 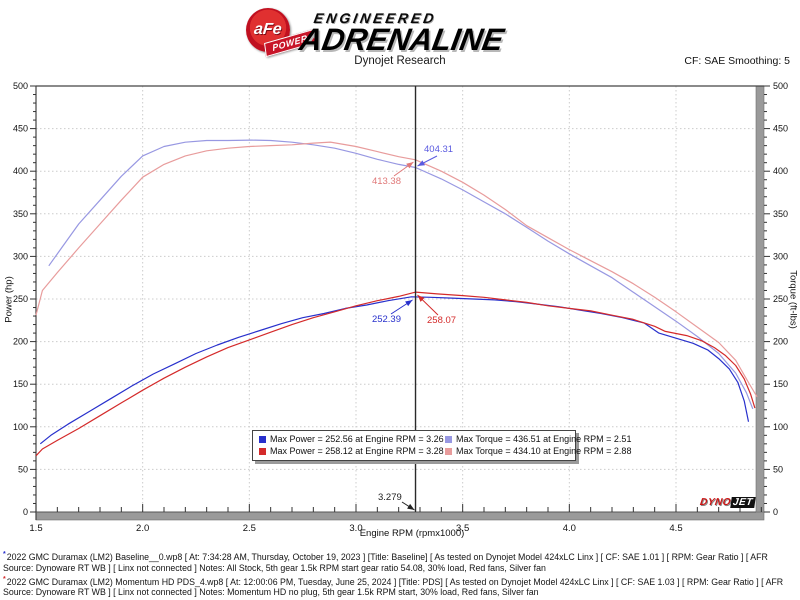 I want to click on afe-power-logo: aFe POWER ENGINEERED ADRENALINE, so click(x=403, y=32).